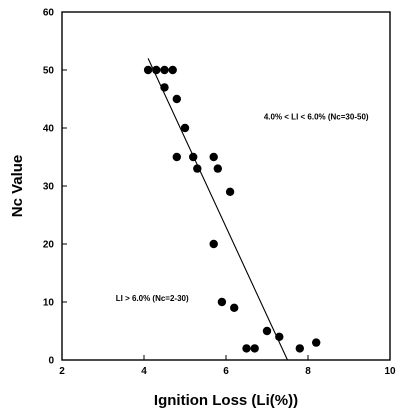  What do you see at coordinates (144, 371) in the screenshot?
I see `x-tick-label: 4` at bounding box center [144, 371].